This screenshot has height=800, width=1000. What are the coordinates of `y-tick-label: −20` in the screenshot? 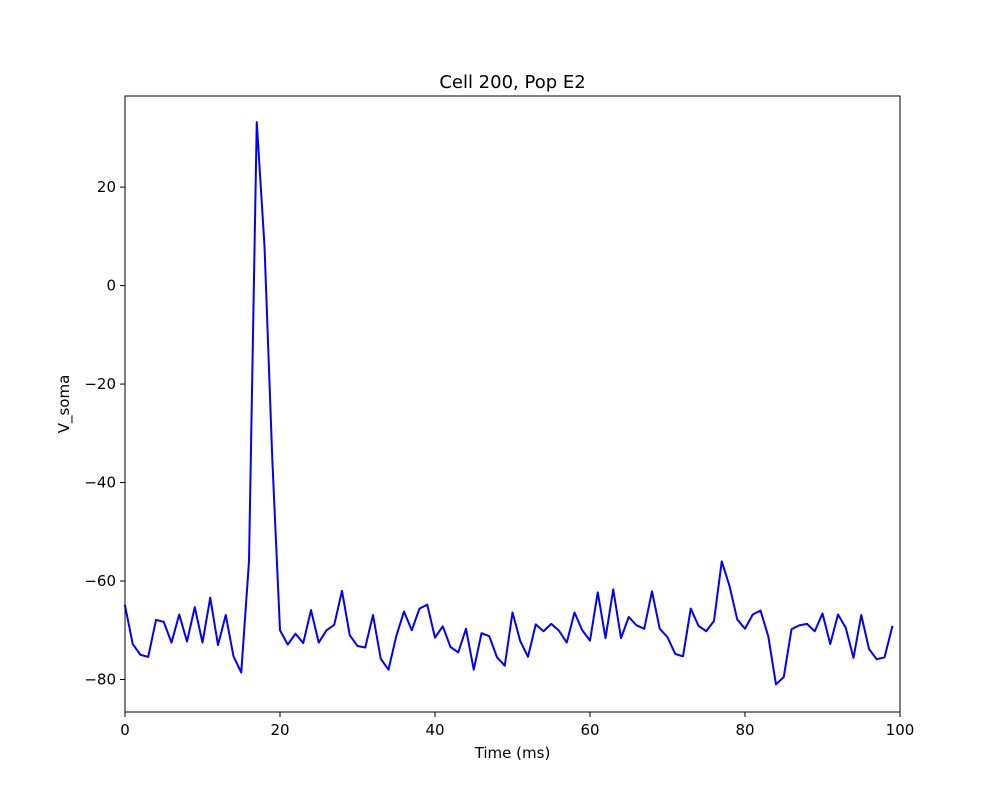 It's located at (100, 384).